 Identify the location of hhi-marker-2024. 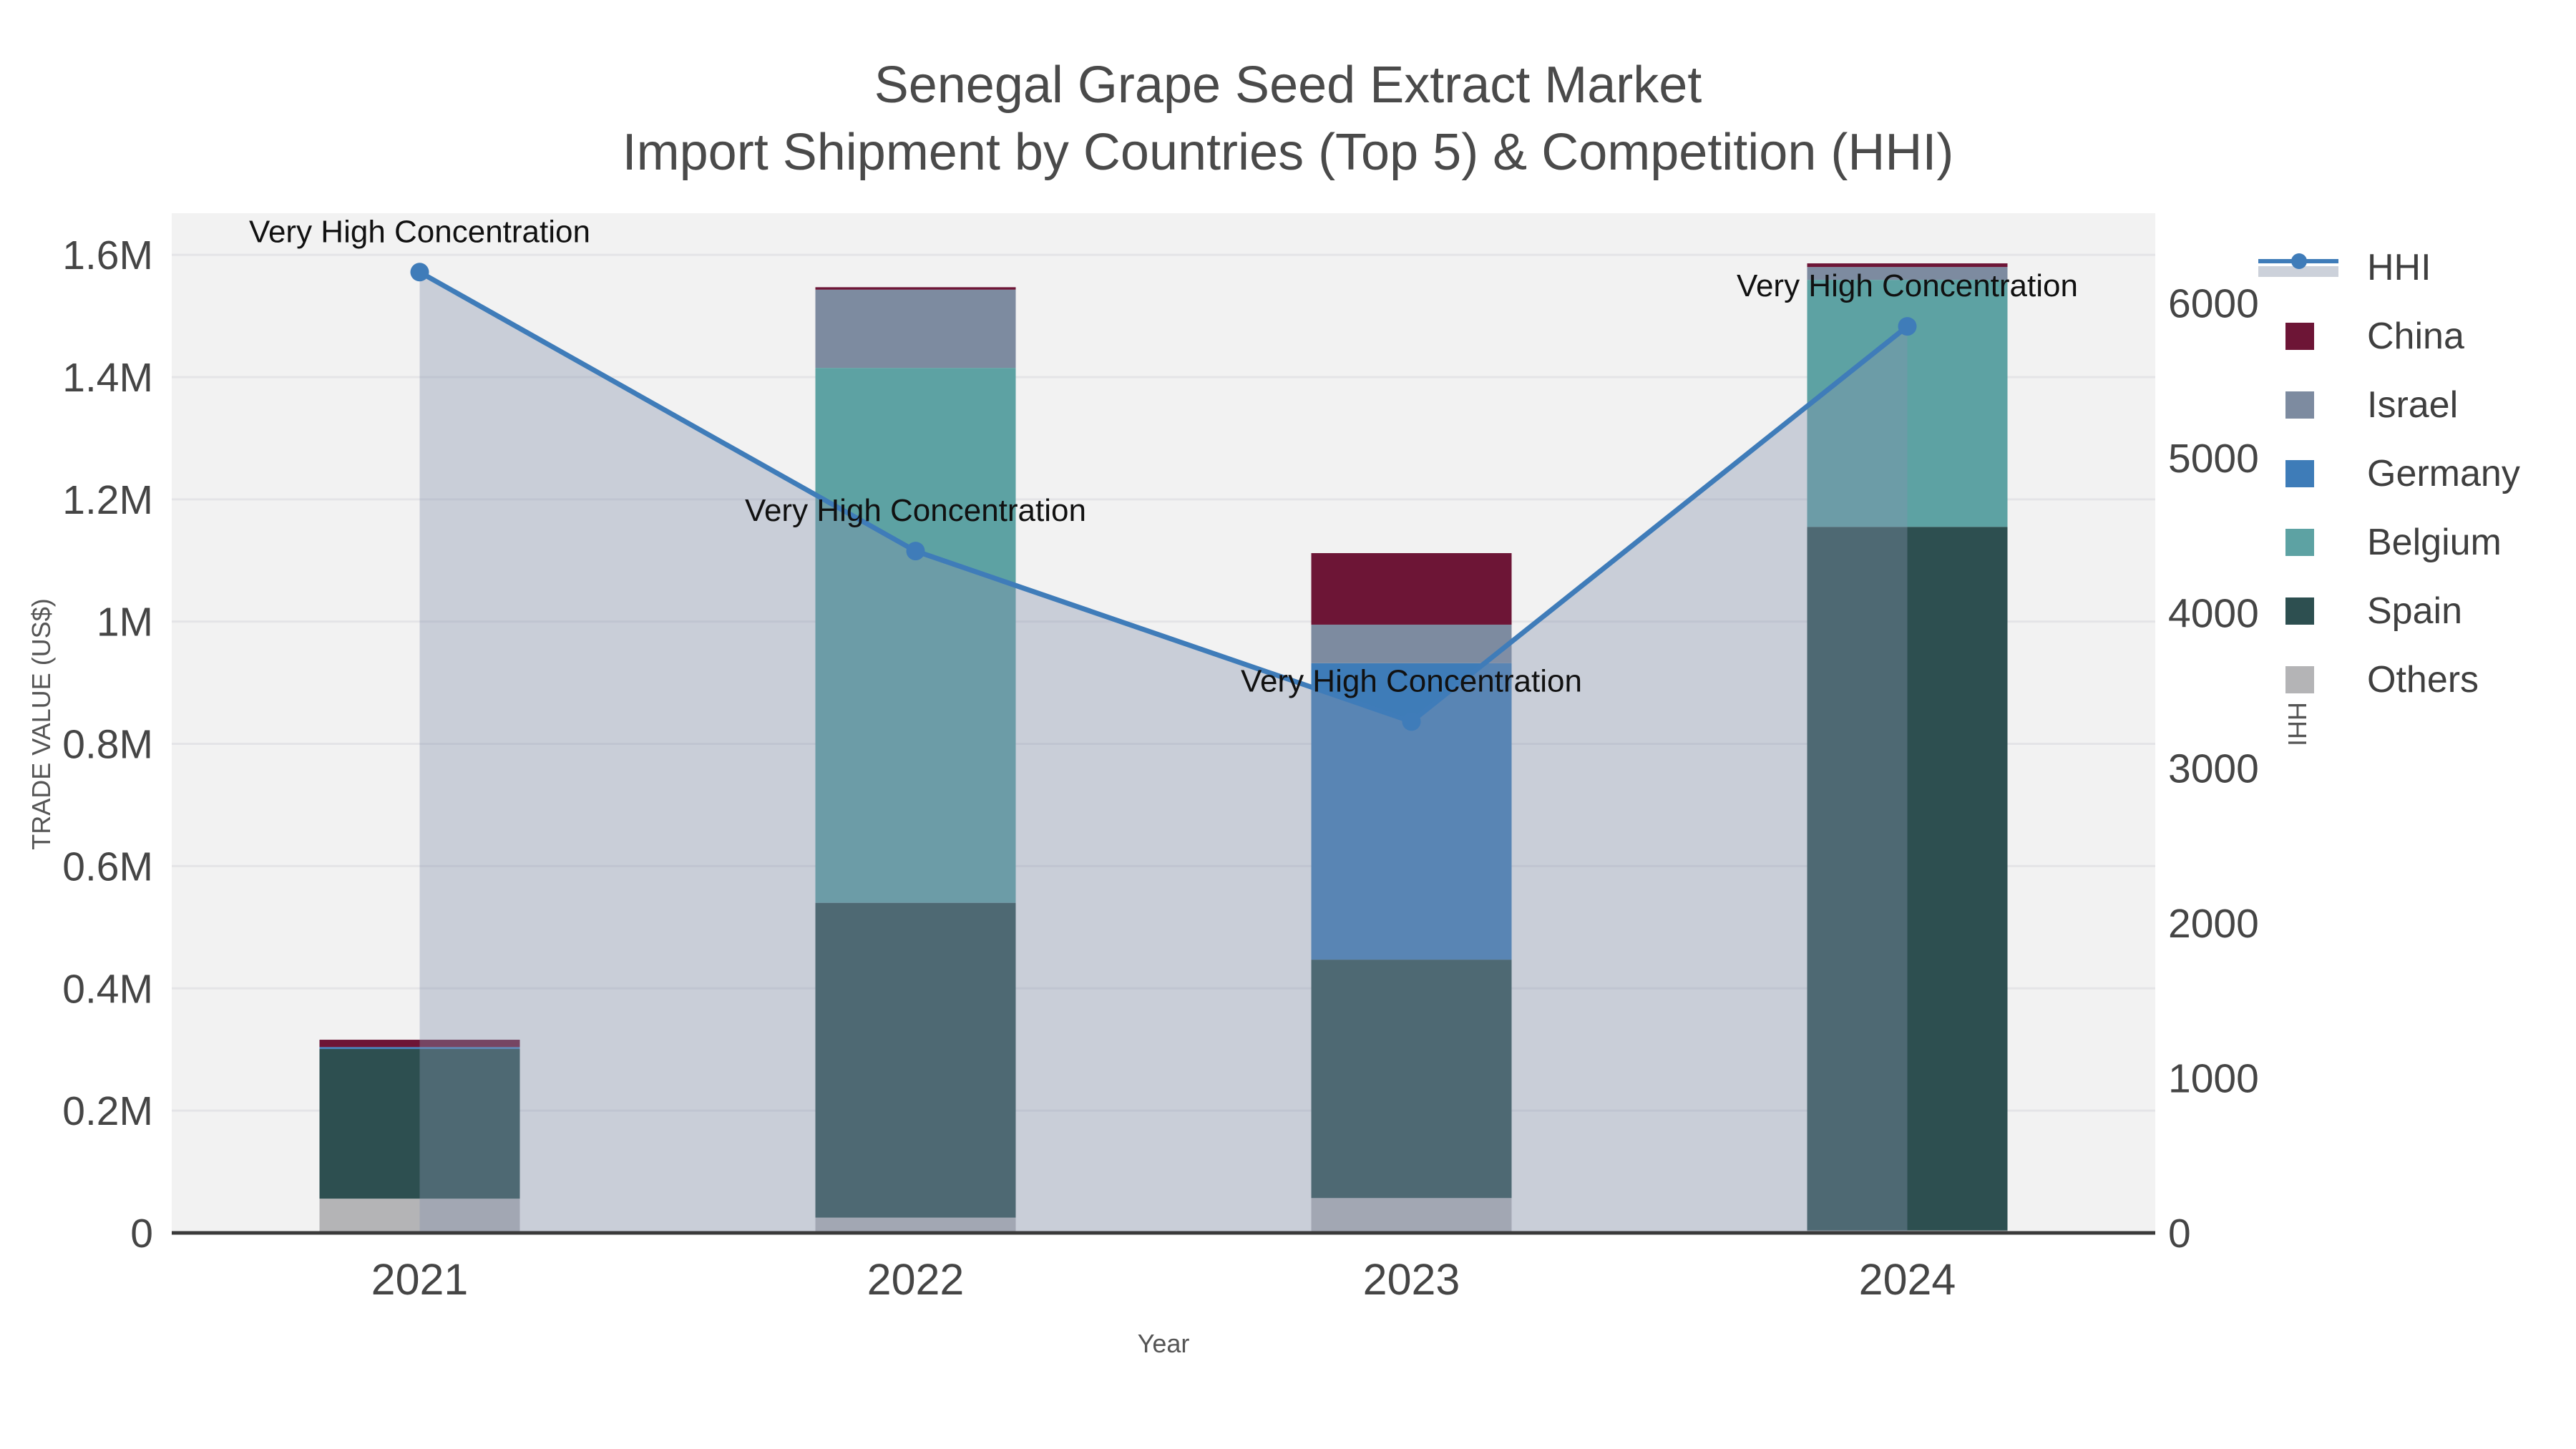
(1907, 326).